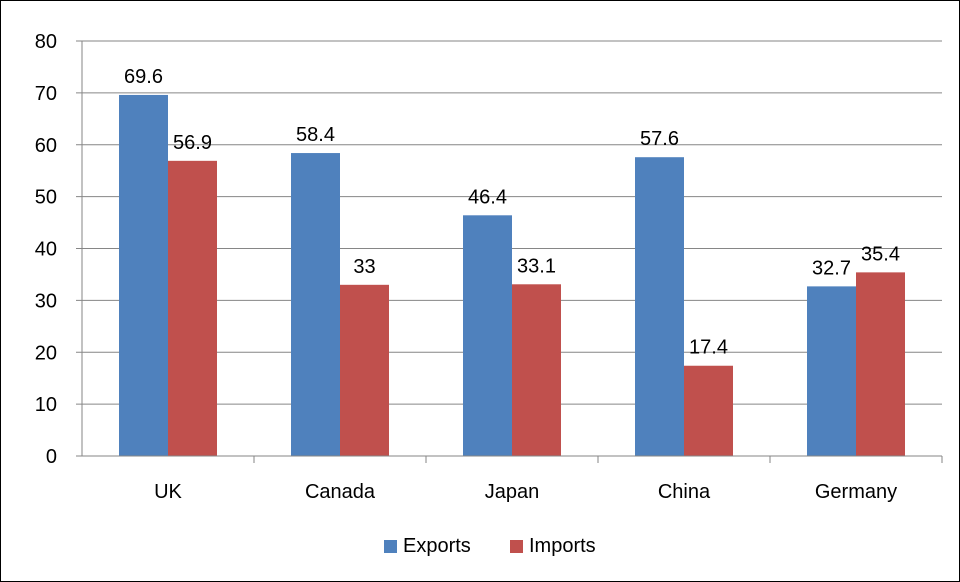 The image size is (960, 582). Describe the element at coordinates (46, 301) in the screenshot. I see `y-tick-label: 30` at that location.